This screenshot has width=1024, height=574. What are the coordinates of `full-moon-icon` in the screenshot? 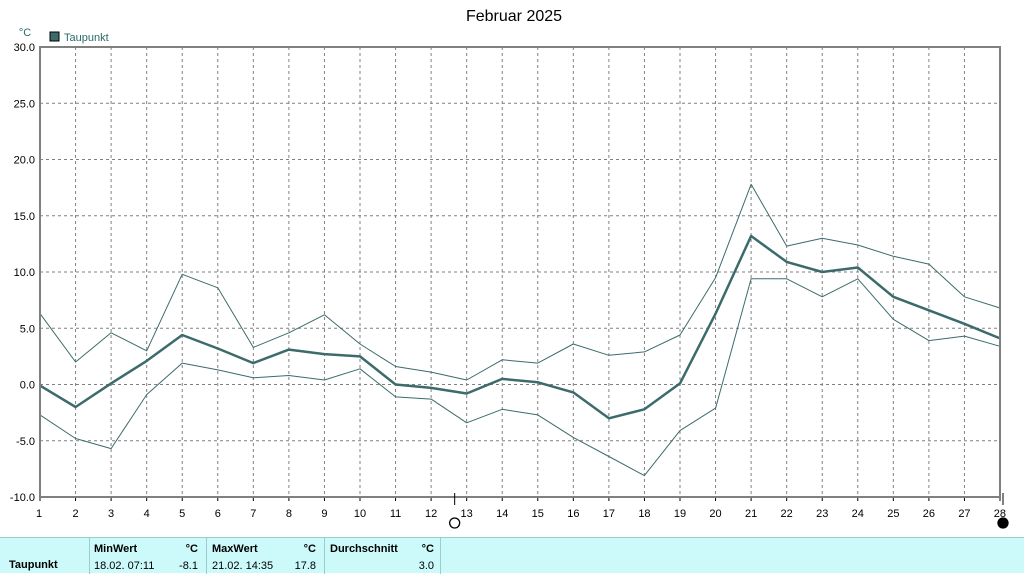 It's located at (1003, 523).